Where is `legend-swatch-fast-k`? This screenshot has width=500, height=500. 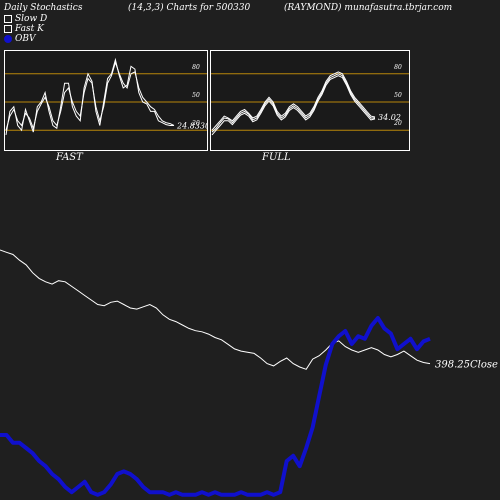
legend-swatch-fast-k is located at coordinates (8, 28).